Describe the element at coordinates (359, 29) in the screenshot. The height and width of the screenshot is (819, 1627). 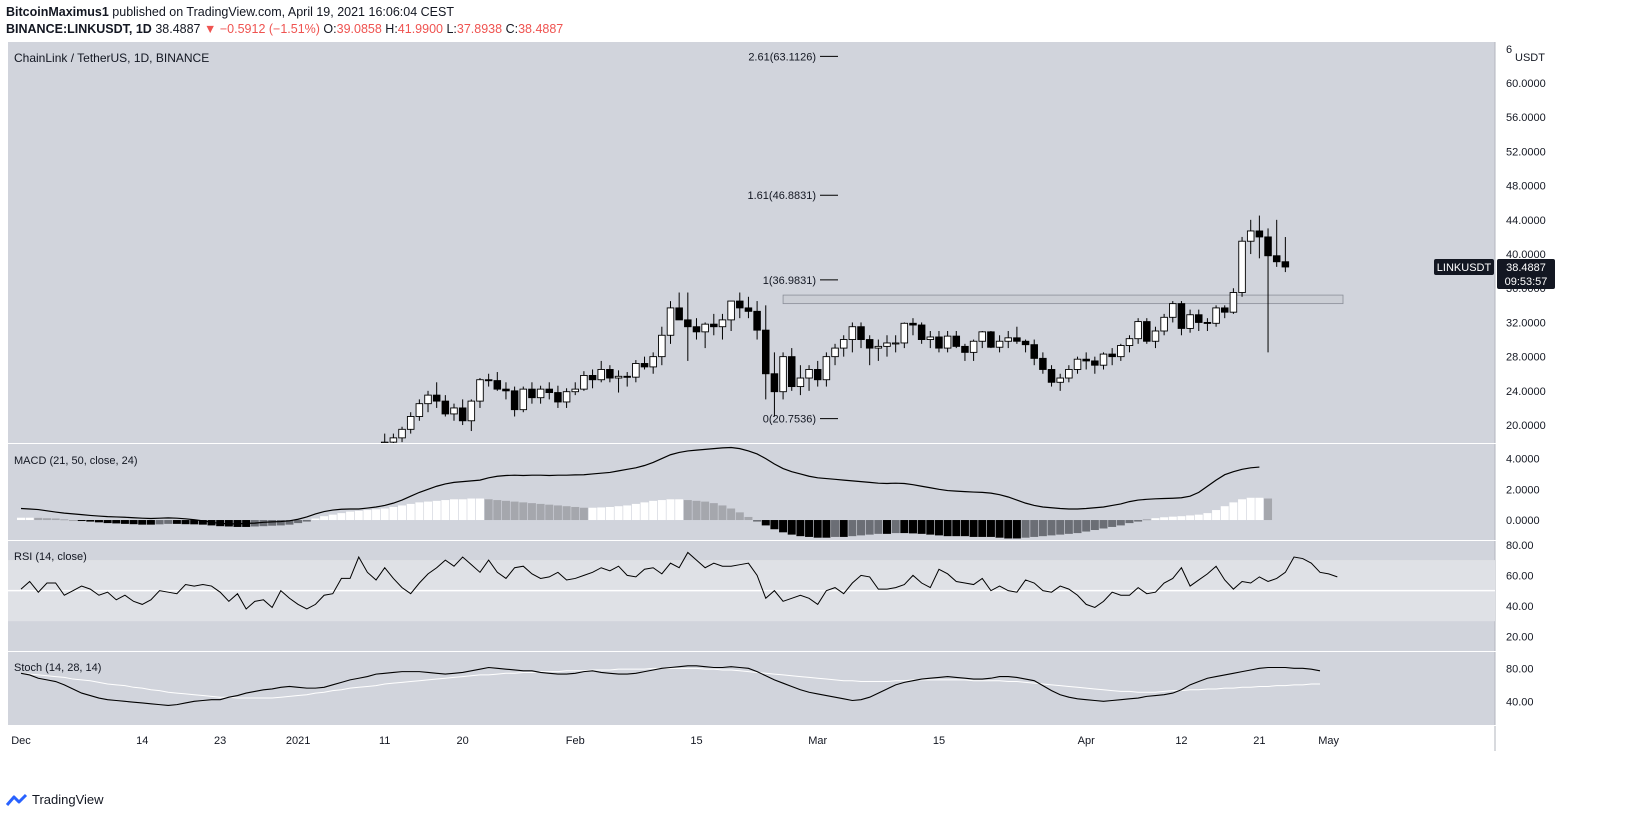
I see `open-value: 39.0858` at that location.